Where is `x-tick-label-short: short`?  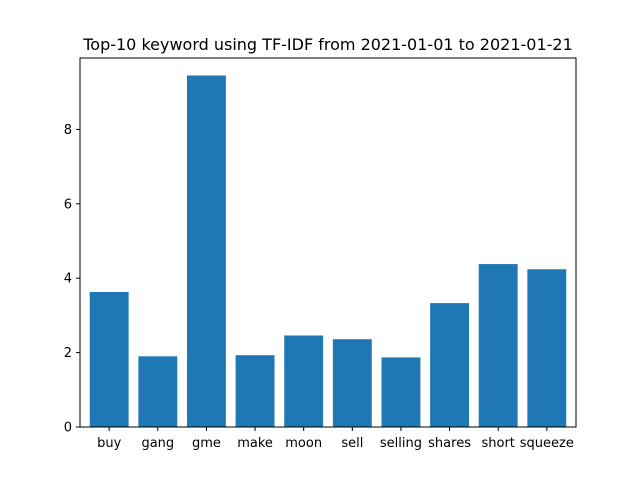
x-tick-label-short: short is located at coordinates (497, 443).